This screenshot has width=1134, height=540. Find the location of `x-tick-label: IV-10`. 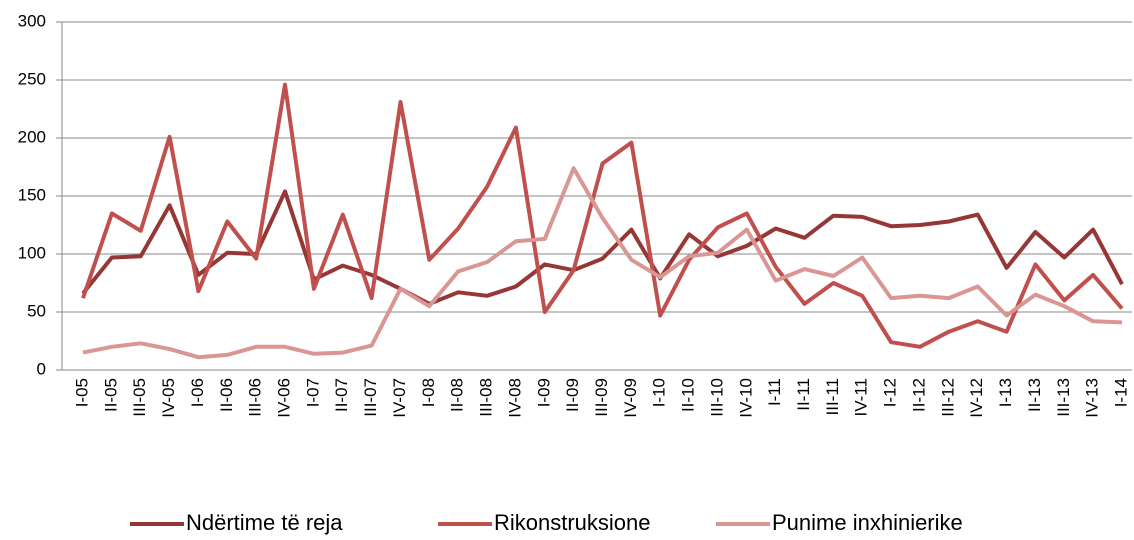

x-tick-label: IV-10 is located at coordinates (745, 398).